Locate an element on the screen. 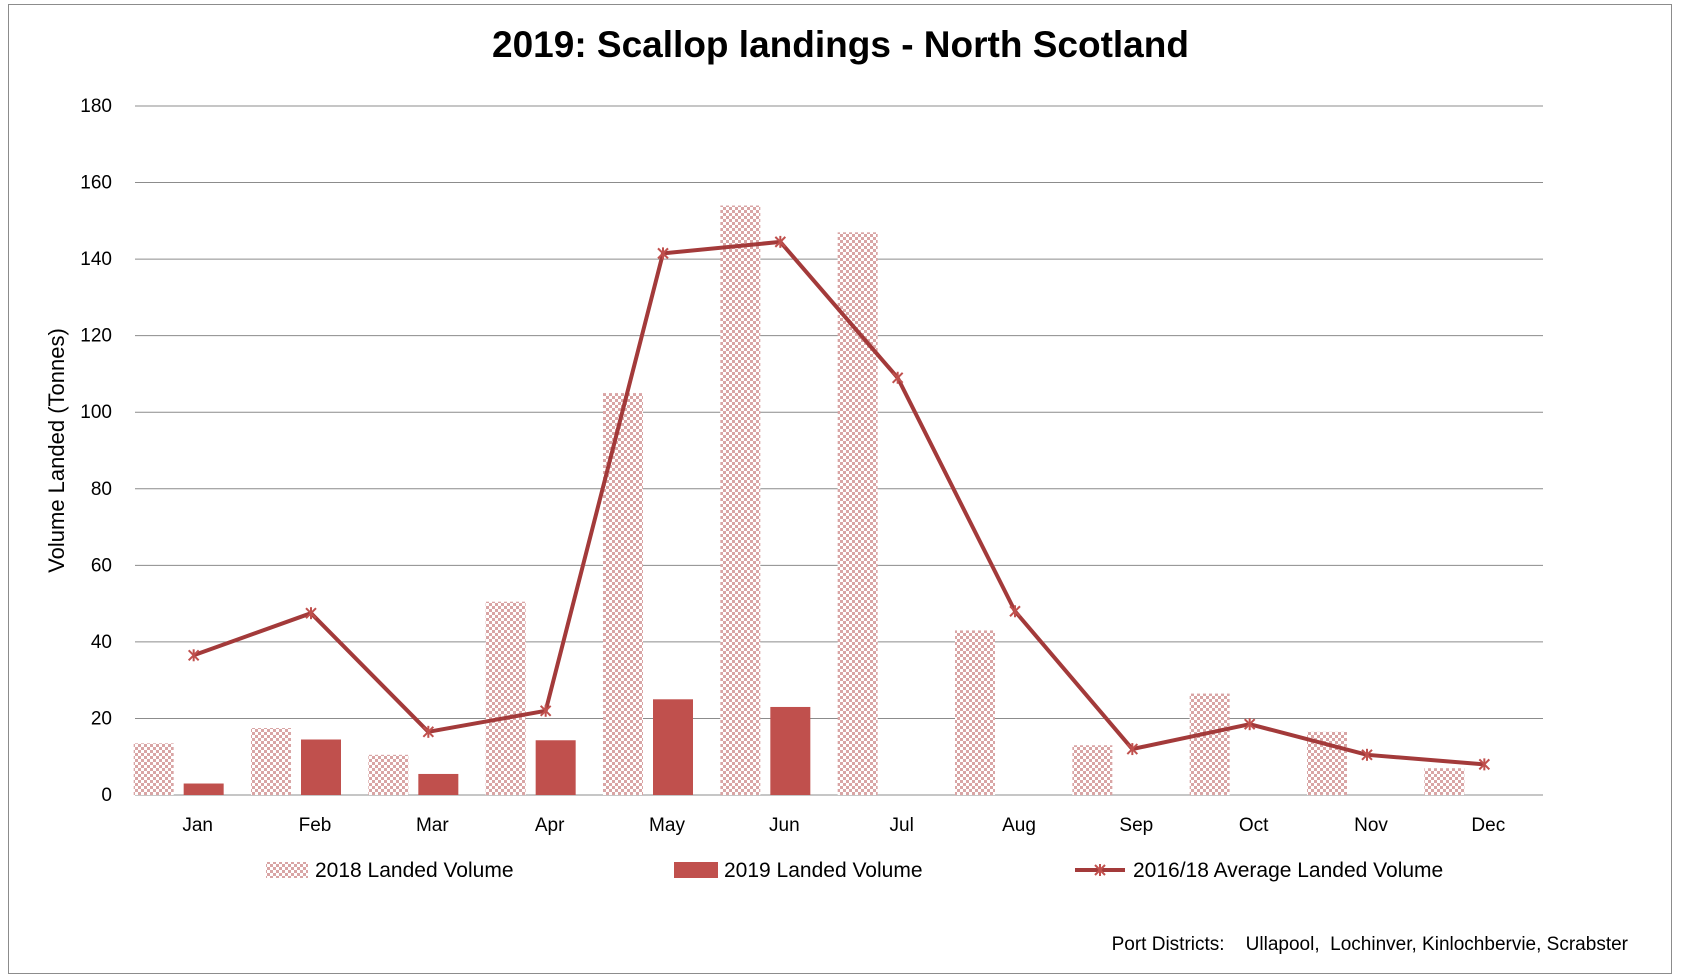 The width and height of the screenshot is (1681, 980). x-tick-label-sep: Sep is located at coordinates (1136, 825).